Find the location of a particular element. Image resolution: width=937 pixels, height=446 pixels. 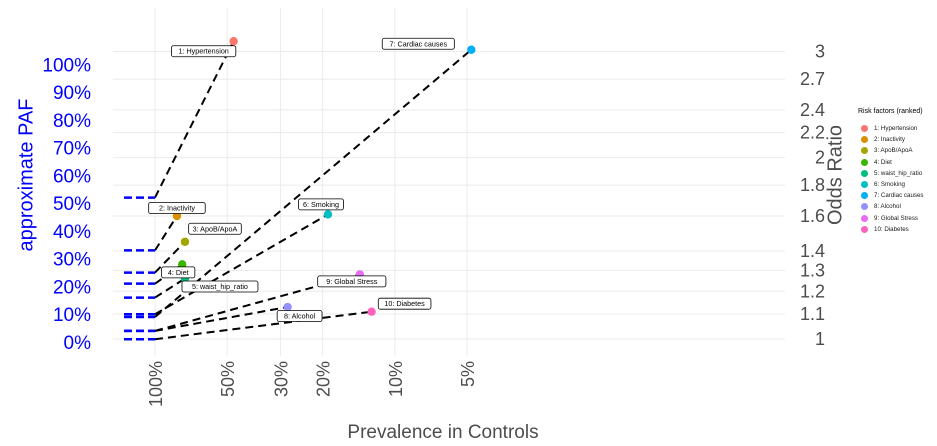

legend-label: 6: Smoking is located at coordinates (889, 185).